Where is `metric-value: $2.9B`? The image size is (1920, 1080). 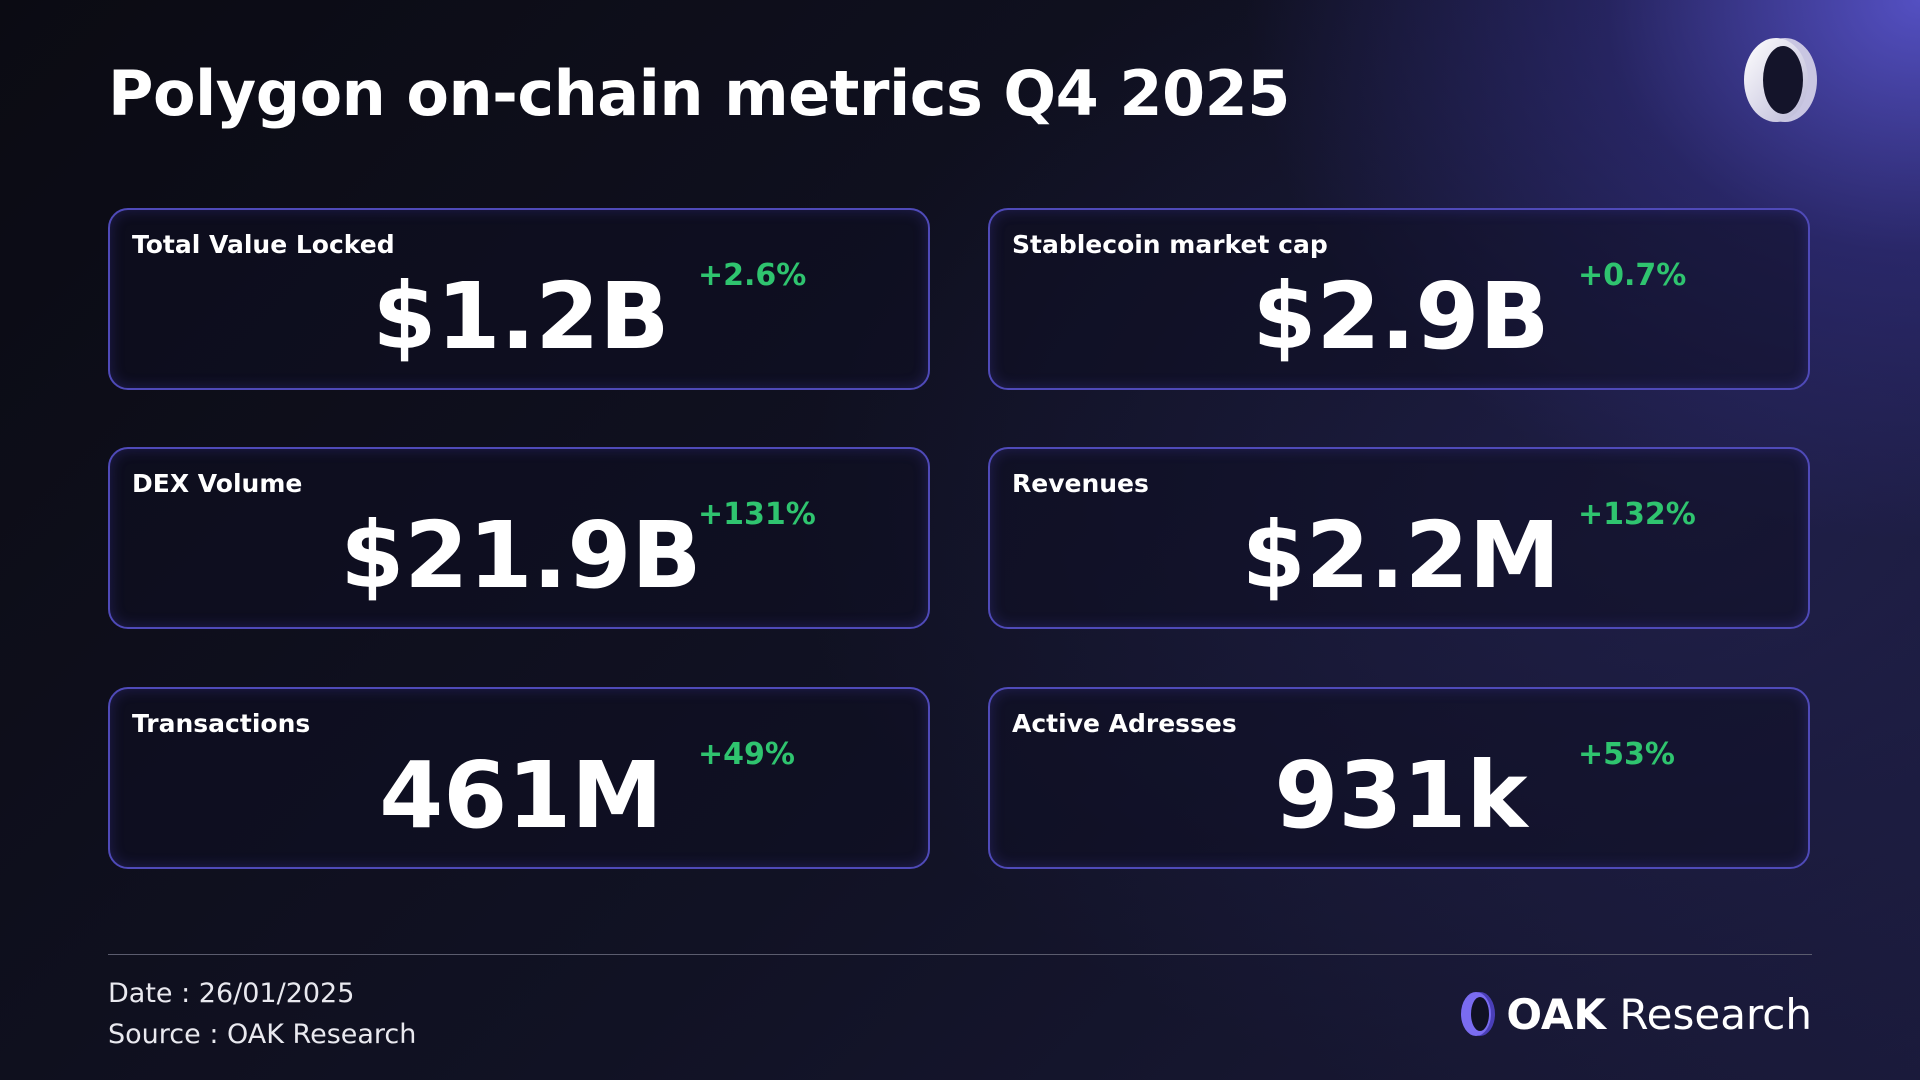 metric-value: $2.9B is located at coordinates (1401, 316).